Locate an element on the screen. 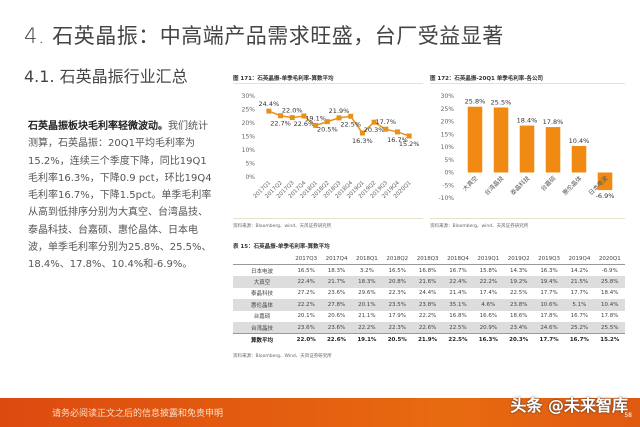 The image size is (640, 427). data-label: 20.3% is located at coordinates (374, 130).